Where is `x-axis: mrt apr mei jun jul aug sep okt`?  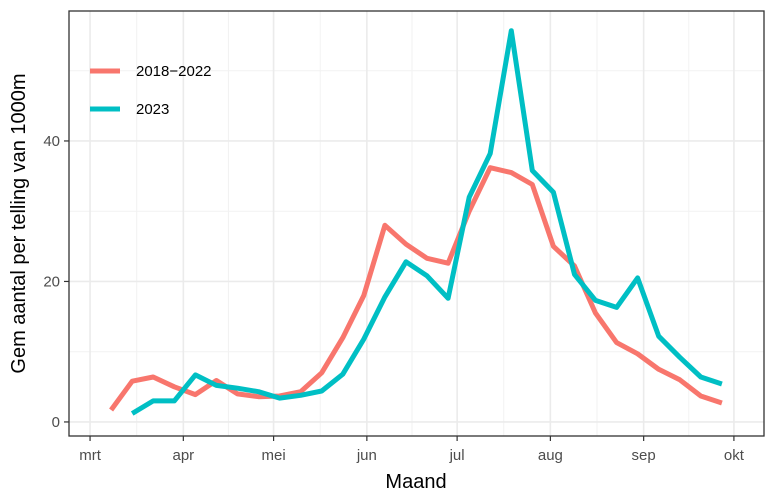 x-axis: mrt apr mei jun jul aug sep okt is located at coordinates (412, 450).